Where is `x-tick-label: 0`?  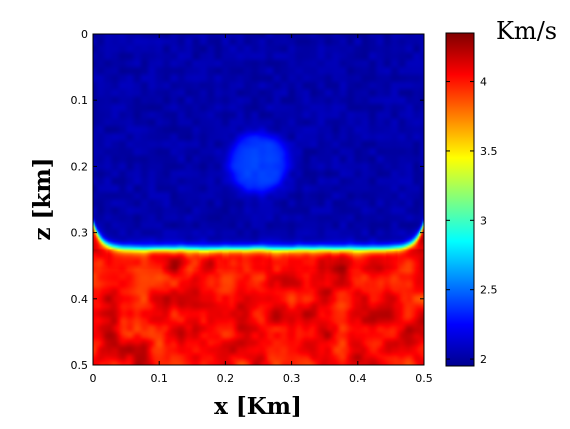 x-tick-label: 0 is located at coordinates (93, 378).